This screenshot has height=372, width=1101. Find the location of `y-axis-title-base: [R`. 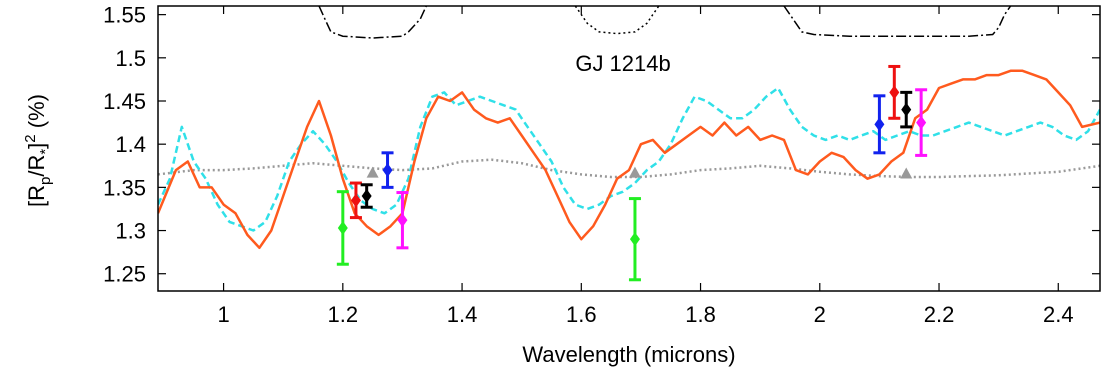

y-axis-title-base: [R is located at coordinates (36, 196).